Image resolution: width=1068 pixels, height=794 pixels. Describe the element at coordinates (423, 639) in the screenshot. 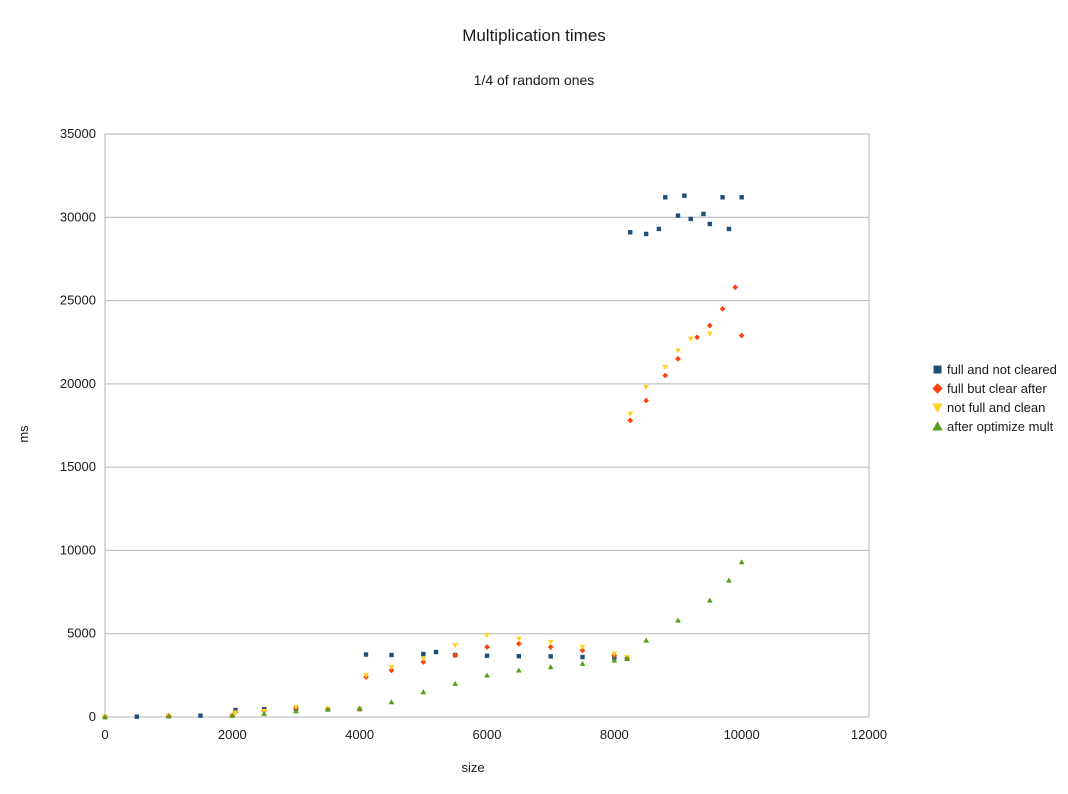

I see `series-3-points` at that location.